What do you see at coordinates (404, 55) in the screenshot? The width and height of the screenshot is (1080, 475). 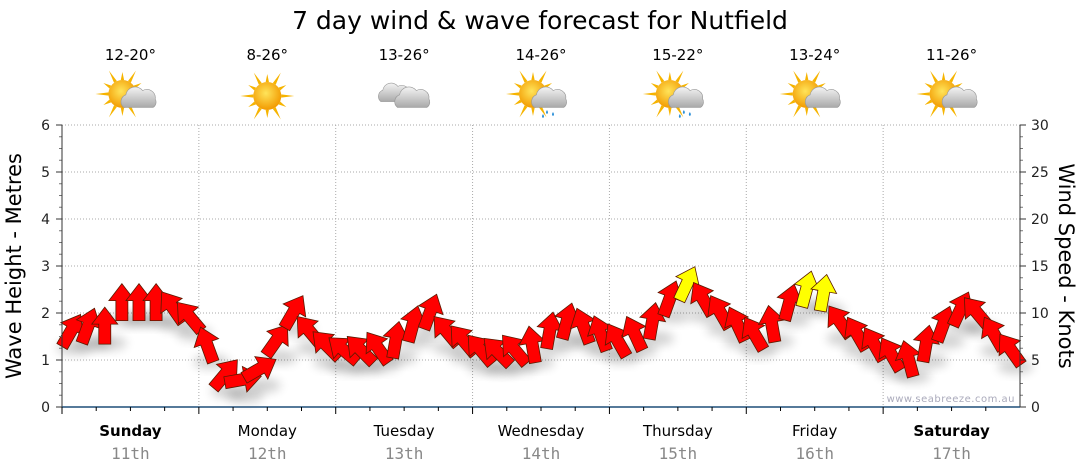 I see `temperature-range: 13-26°` at bounding box center [404, 55].